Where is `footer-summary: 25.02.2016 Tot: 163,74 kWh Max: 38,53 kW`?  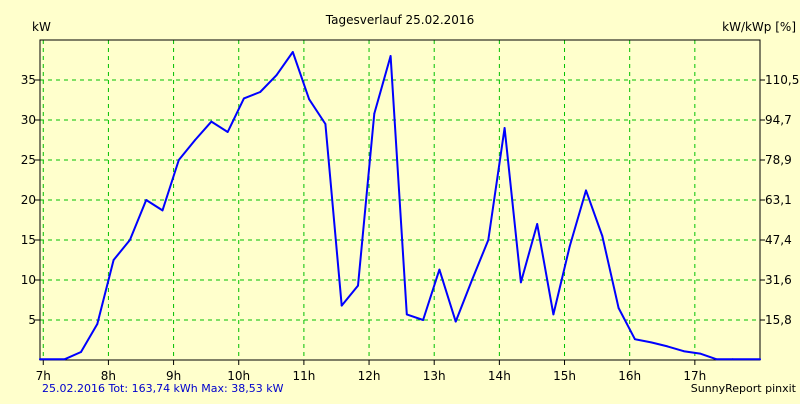
footer-summary: 25.02.2016 Tot: 163,74 kWh Max: 38,53 kW is located at coordinates (163, 388).